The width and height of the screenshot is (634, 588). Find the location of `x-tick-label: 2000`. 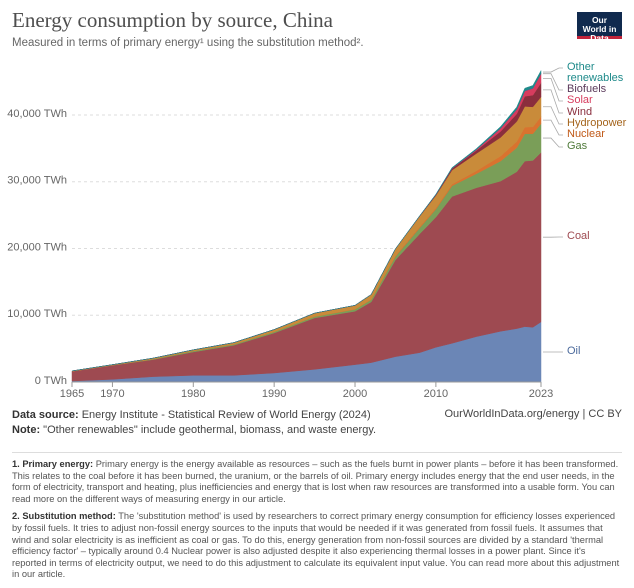

x-tick-label: 2000 is located at coordinates (355, 394).